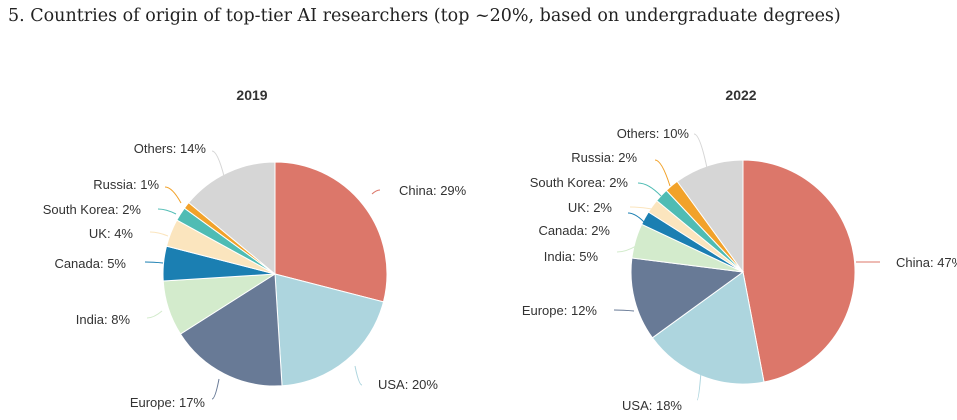  I want to click on pie-slice-2022-others, so click(710, 216).